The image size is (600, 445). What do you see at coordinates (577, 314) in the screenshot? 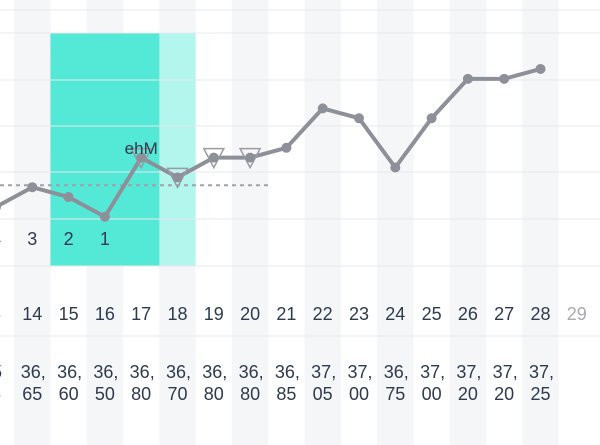
I see `day-label: 29` at bounding box center [577, 314].